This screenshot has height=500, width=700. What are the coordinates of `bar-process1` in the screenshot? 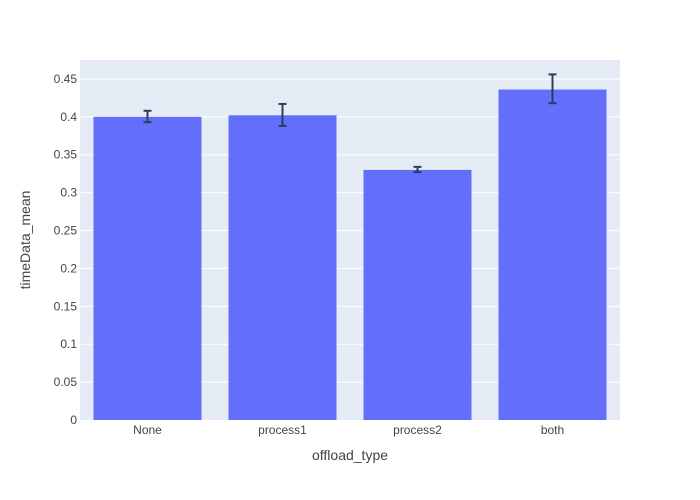 It's located at (282, 267).